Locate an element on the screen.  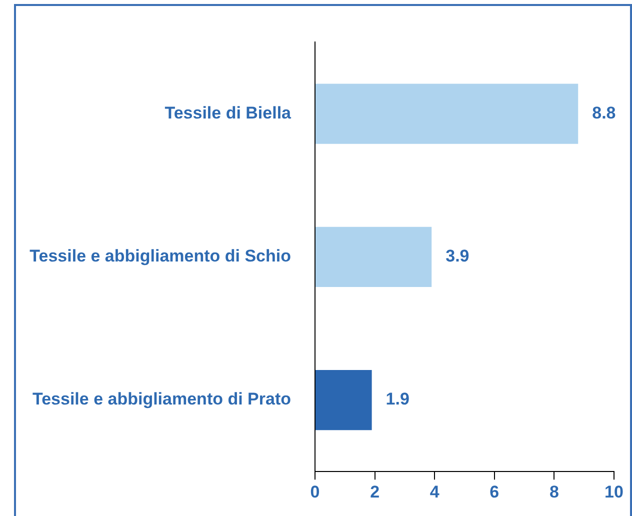
y-tick-label: Tessile di Biella is located at coordinates (228, 112).